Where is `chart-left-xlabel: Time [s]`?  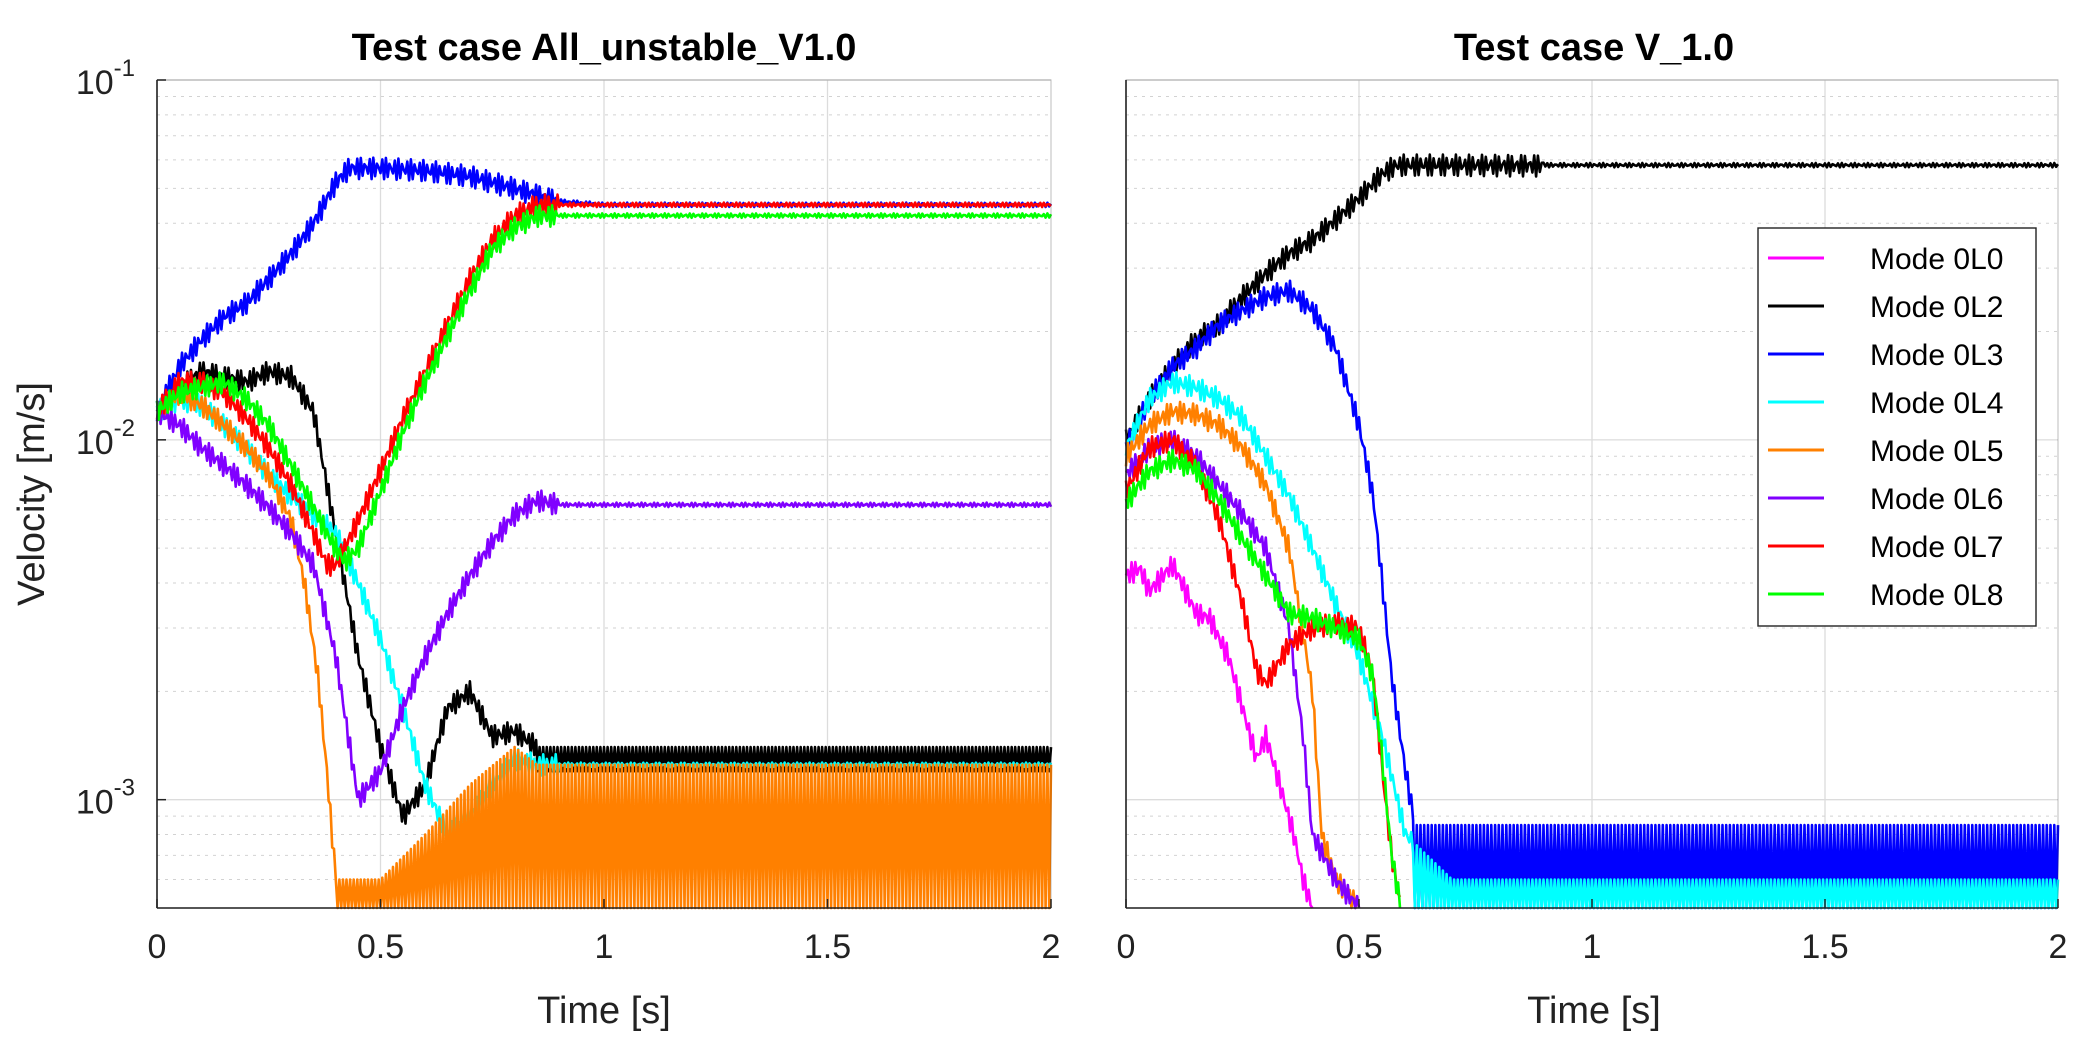 chart-left-xlabel: Time [s] is located at coordinates (604, 1011).